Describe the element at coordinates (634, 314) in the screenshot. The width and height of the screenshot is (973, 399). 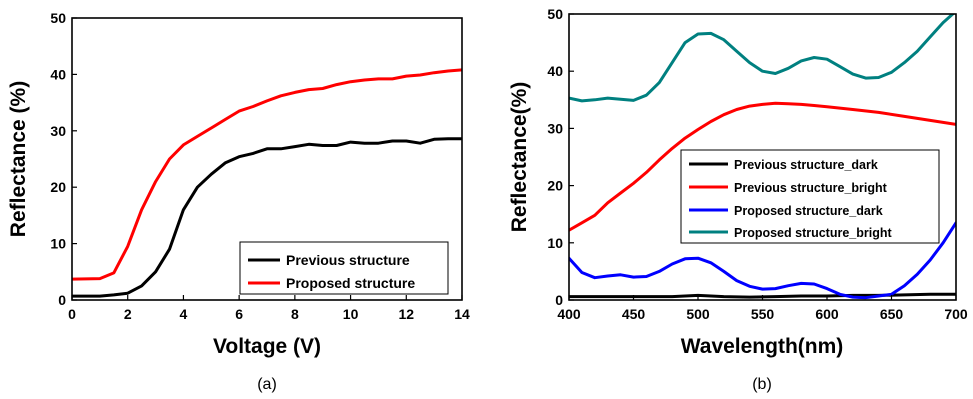
I see `x-tick-label-b-450: 450` at that location.